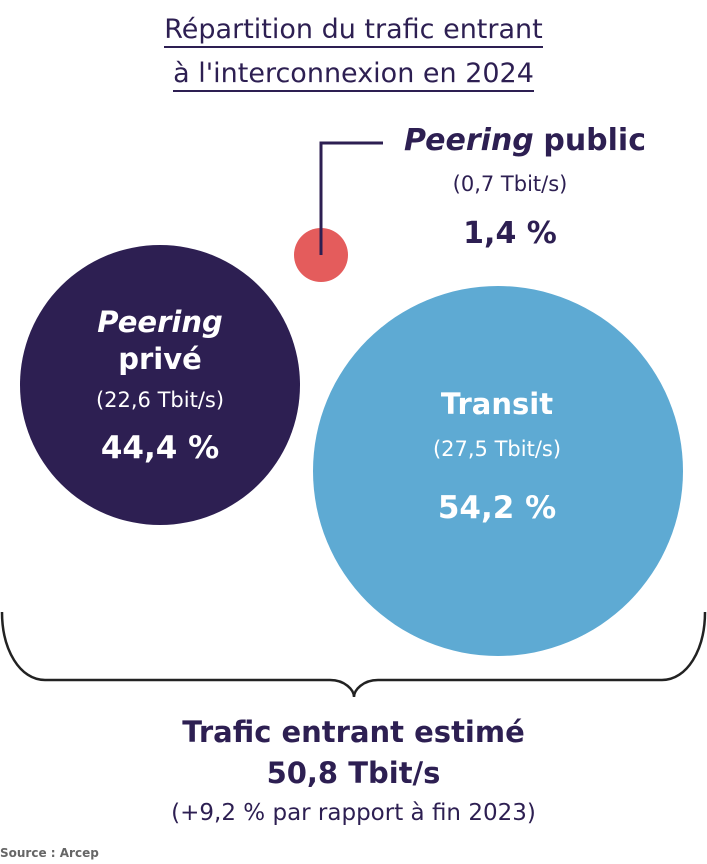 The height and width of the screenshot is (864, 707). Describe the element at coordinates (497, 404) in the screenshot. I see `label-transit-name: Transit` at that location.